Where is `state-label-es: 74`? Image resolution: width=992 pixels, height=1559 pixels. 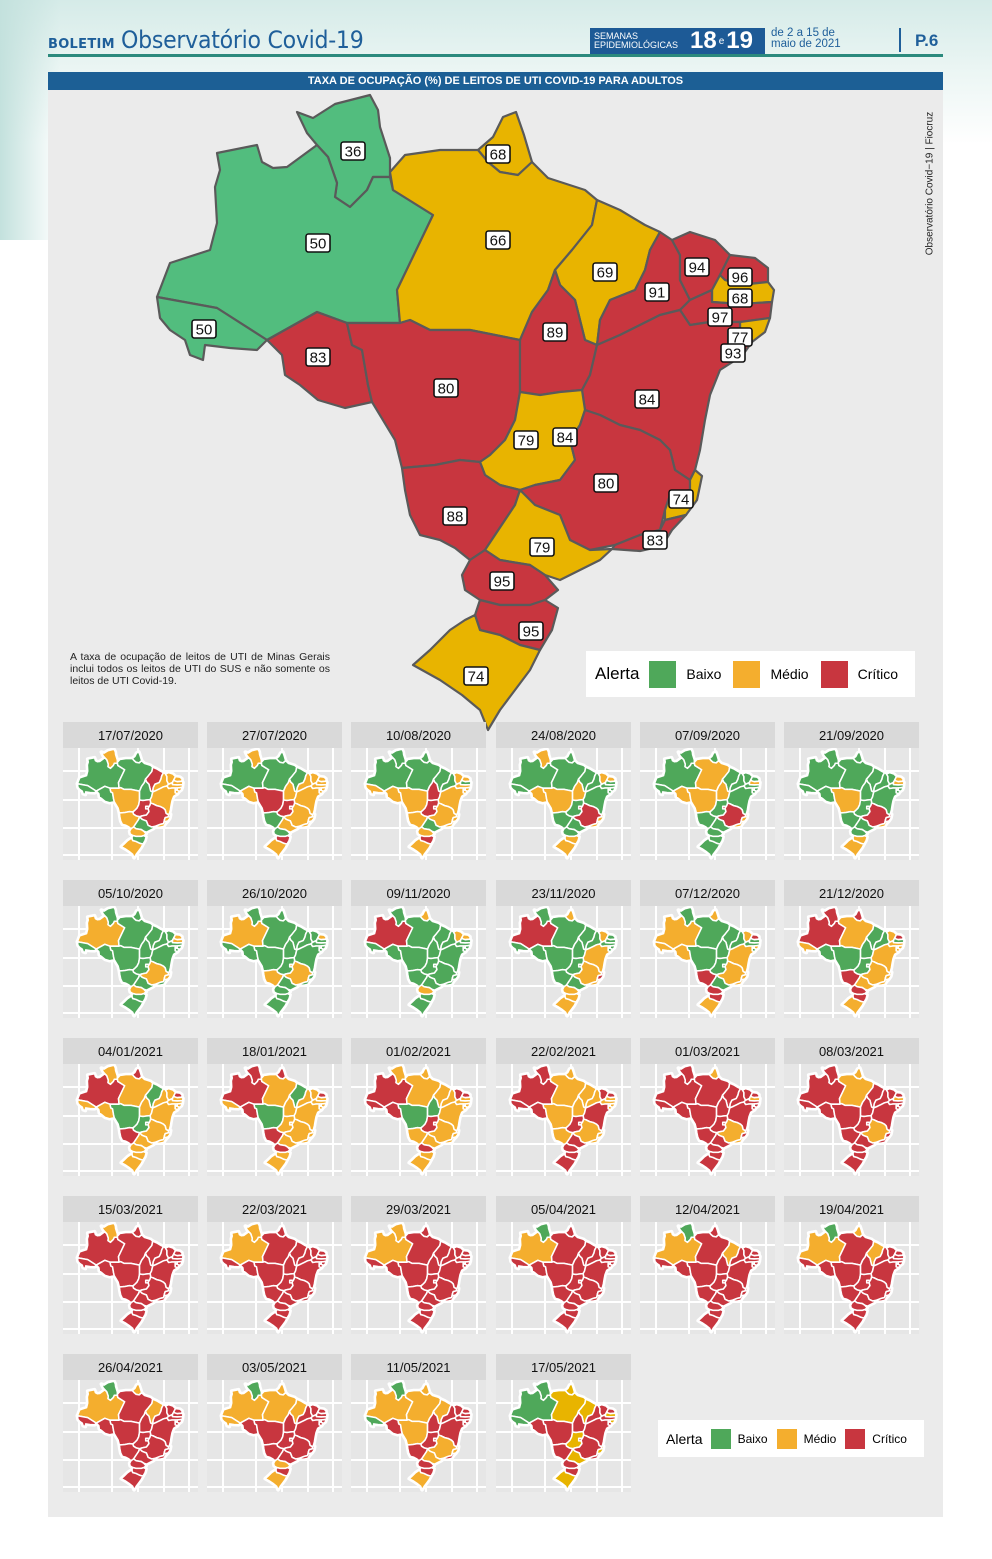
state-label-es: 74 is located at coordinates (681, 499).